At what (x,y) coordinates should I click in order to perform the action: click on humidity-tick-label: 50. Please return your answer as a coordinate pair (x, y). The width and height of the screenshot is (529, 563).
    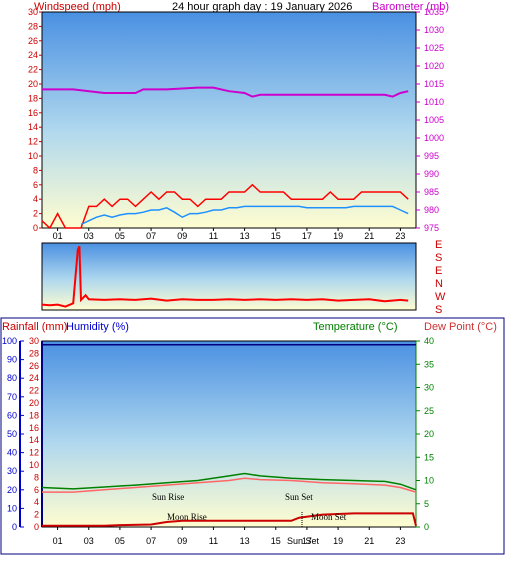
    Looking at the image, I should click on (12, 434).